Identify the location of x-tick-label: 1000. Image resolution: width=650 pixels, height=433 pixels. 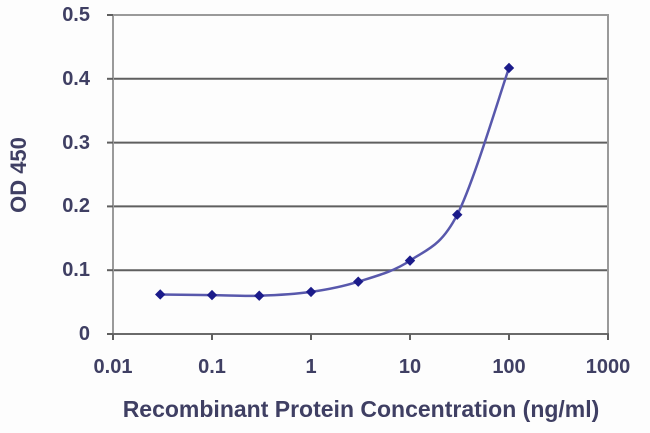
(608, 367).